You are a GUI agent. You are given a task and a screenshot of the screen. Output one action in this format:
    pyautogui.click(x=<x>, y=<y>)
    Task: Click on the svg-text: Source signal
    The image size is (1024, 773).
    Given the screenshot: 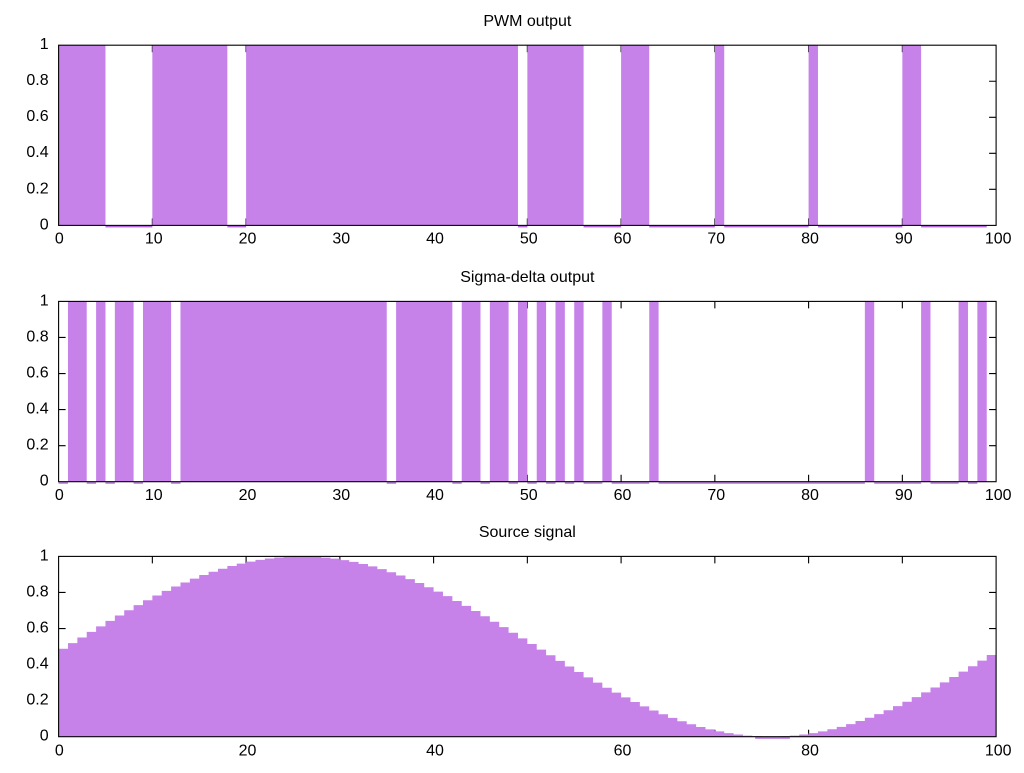 What is the action you would take?
    pyautogui.click(x=527, y=532)
    